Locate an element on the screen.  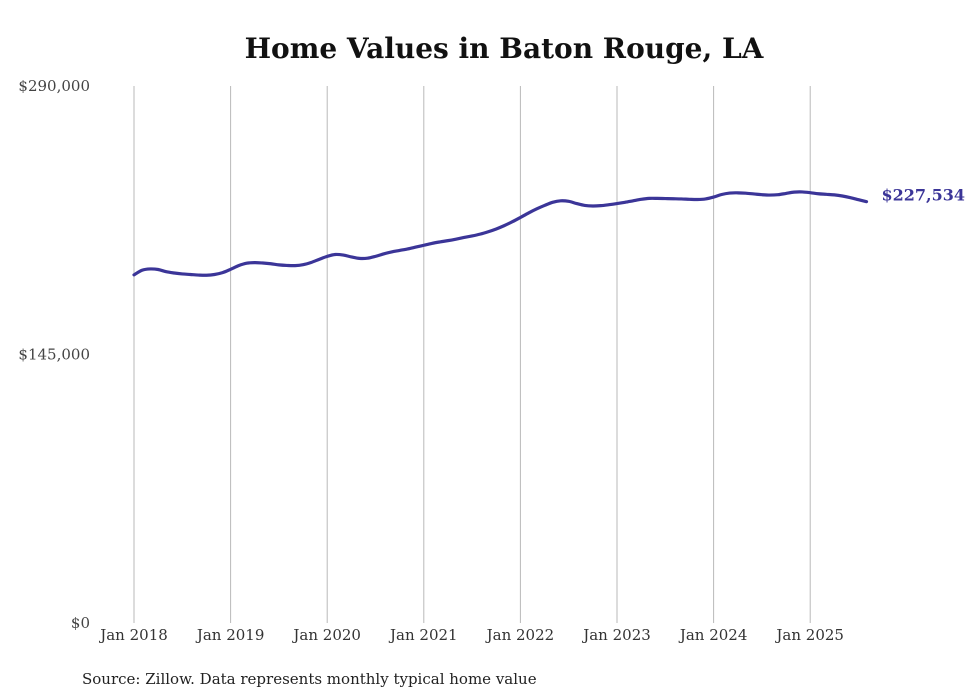
x-tick-label: Jan 2022 is located at coordinates (520, 635).